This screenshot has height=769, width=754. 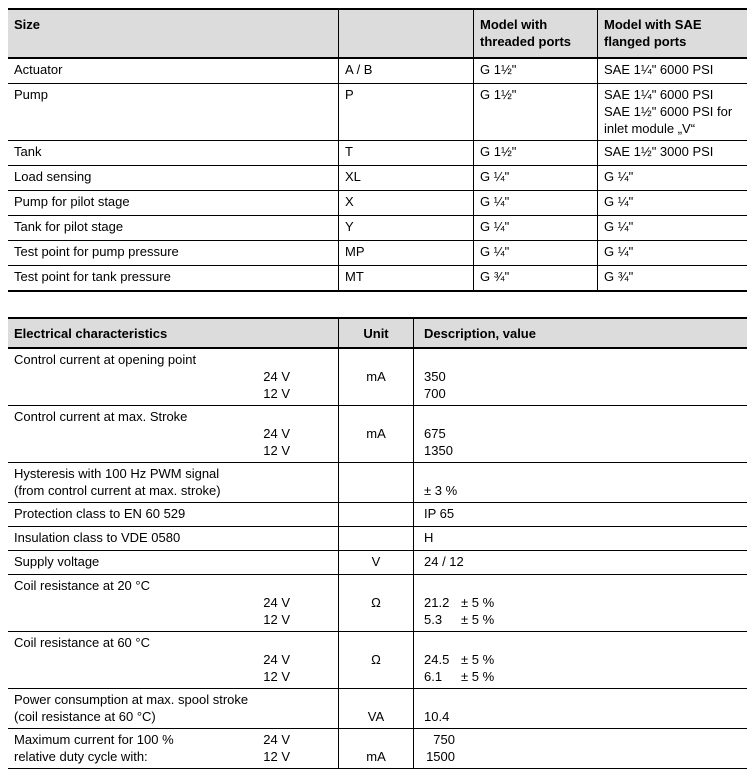 What do you see at coordinates (405, 71) in the screenshot?
I see `port-code: A / B` at bounding box center [405, 71].